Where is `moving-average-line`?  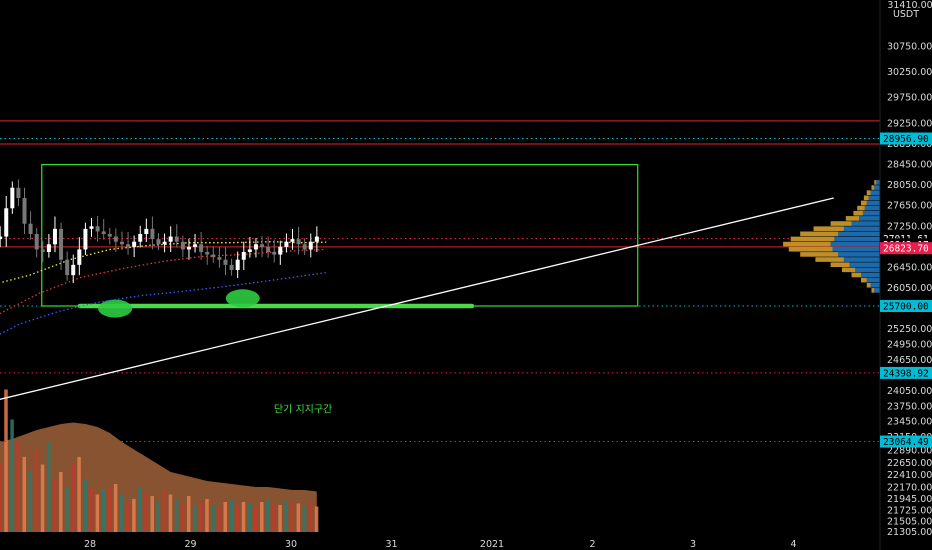 moving-average-line is located at coordinates (163, 262).